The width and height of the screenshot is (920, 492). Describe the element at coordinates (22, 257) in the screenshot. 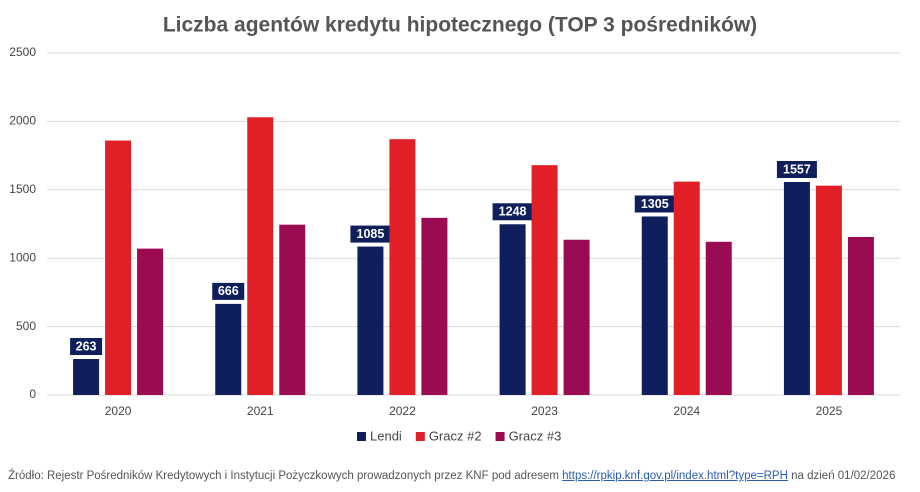

I see `y-tick-label: 1000` at that location.